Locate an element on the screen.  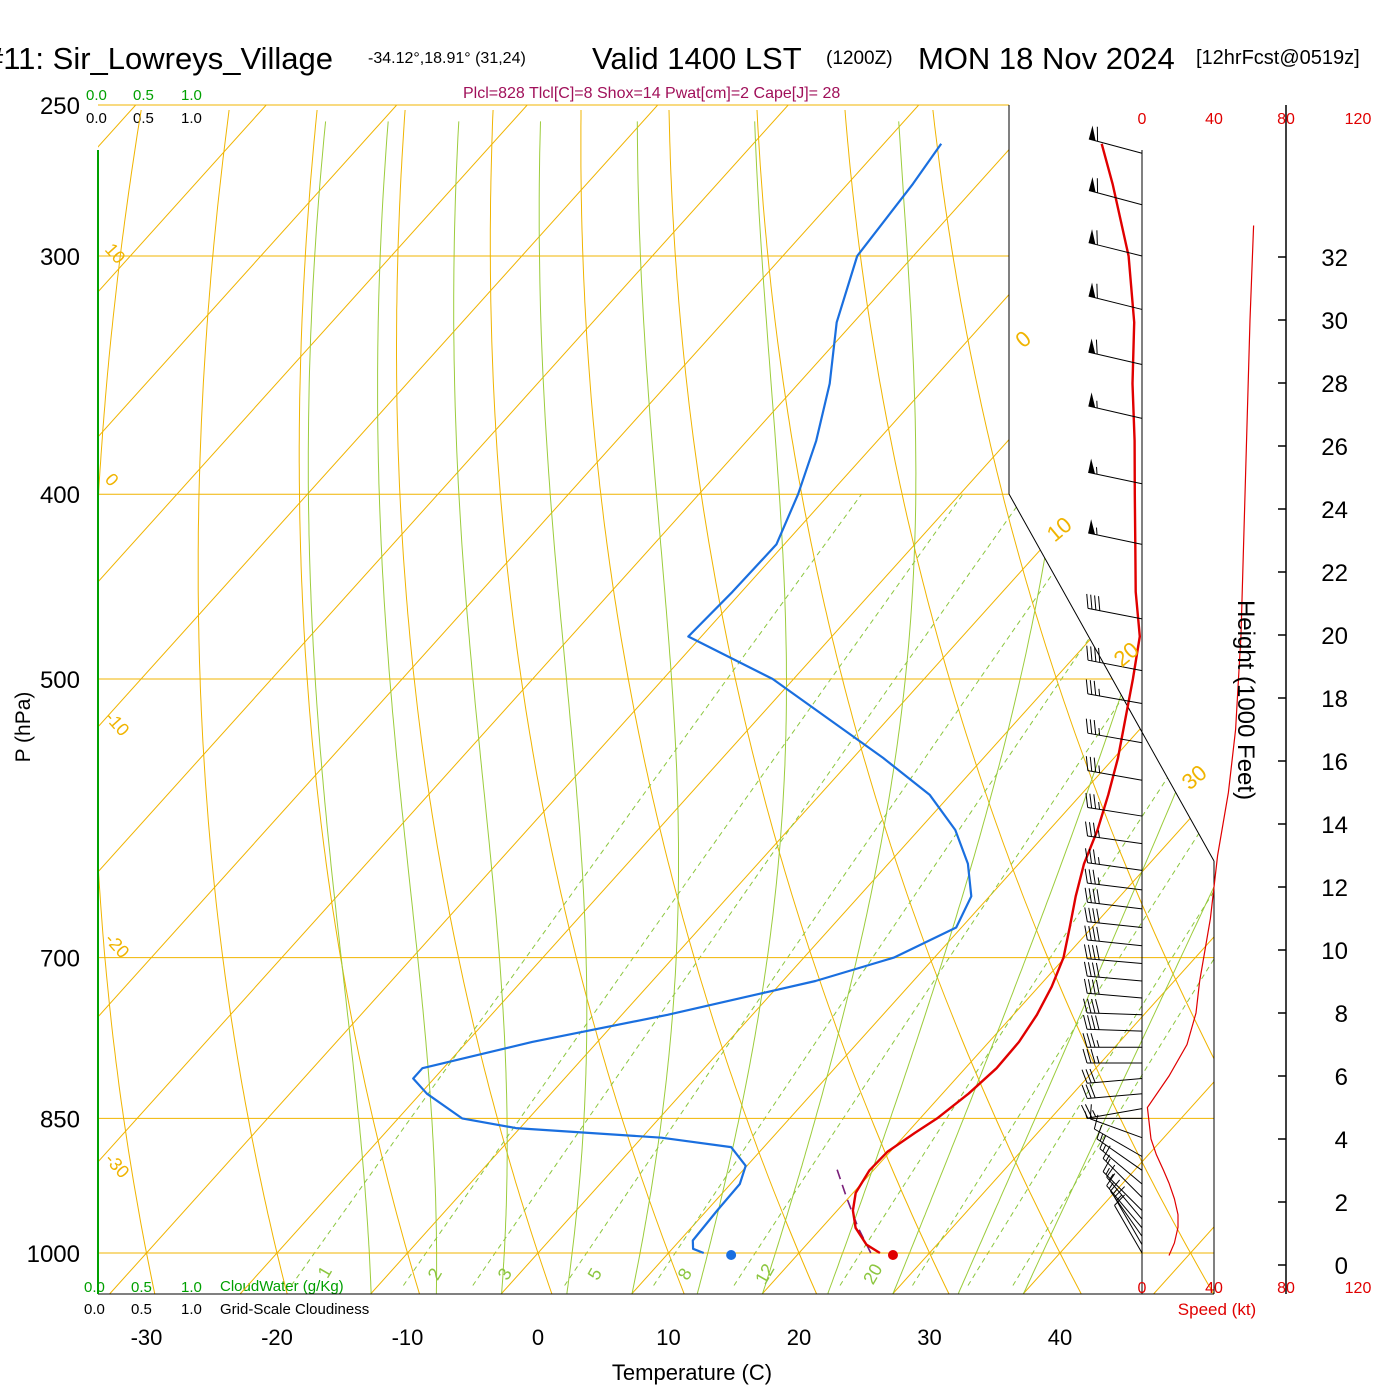
isotherm-label: 0 is located at coordinates (112, 479).